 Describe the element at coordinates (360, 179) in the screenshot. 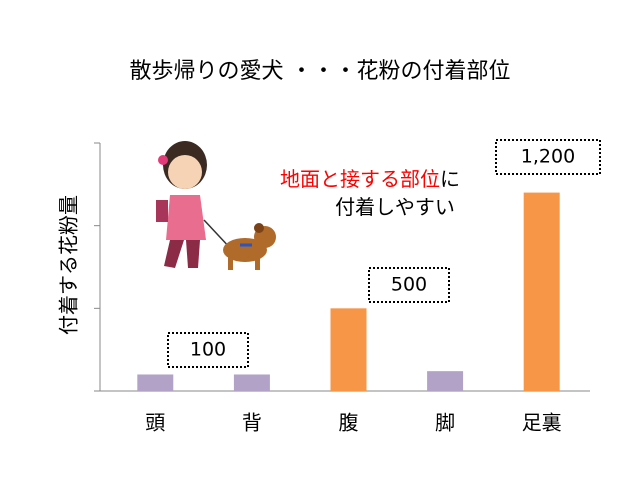

I see `annotation-part: 地面と接する部位` at that location.